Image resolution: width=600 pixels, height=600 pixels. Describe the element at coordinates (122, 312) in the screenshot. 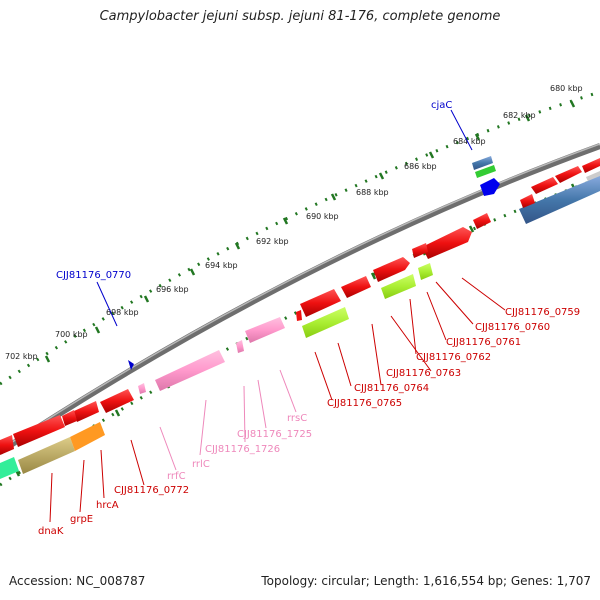

I see `scale-label-698: 698 kbp` at that location.